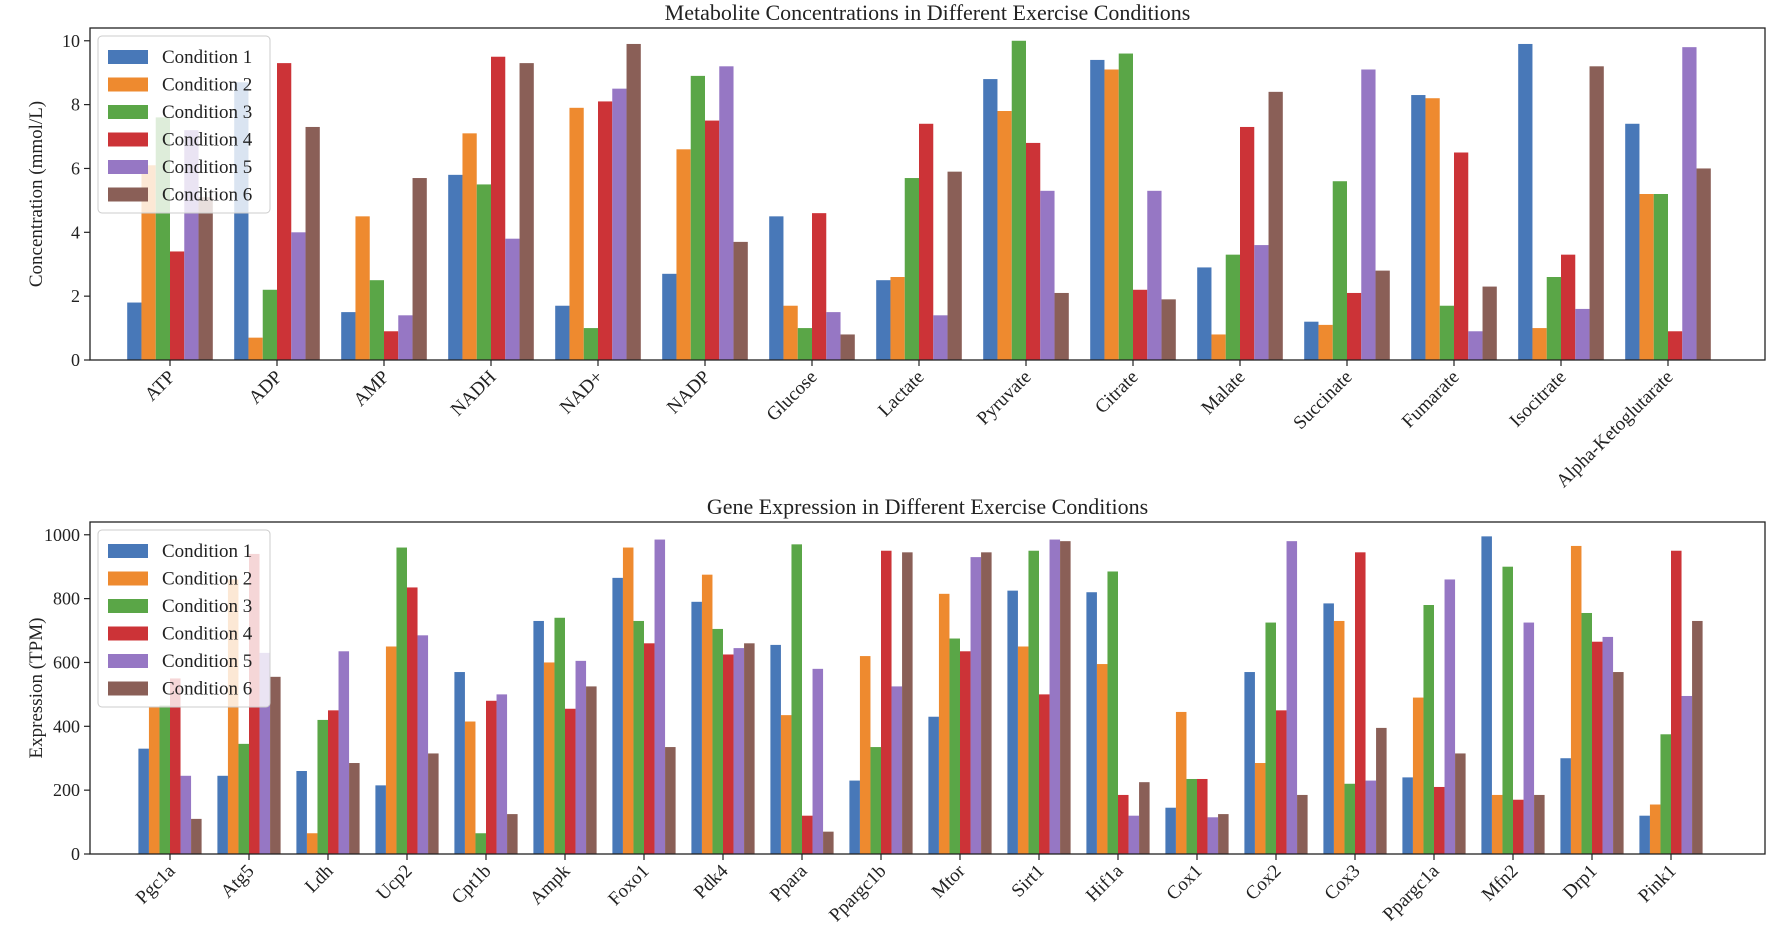 The height and width of the screenshot is (941, 1772). What do you see at coordinates (576, 233) in the screenshot?
I see `bar-nad--condition-2` at bounding box center [576, 233].